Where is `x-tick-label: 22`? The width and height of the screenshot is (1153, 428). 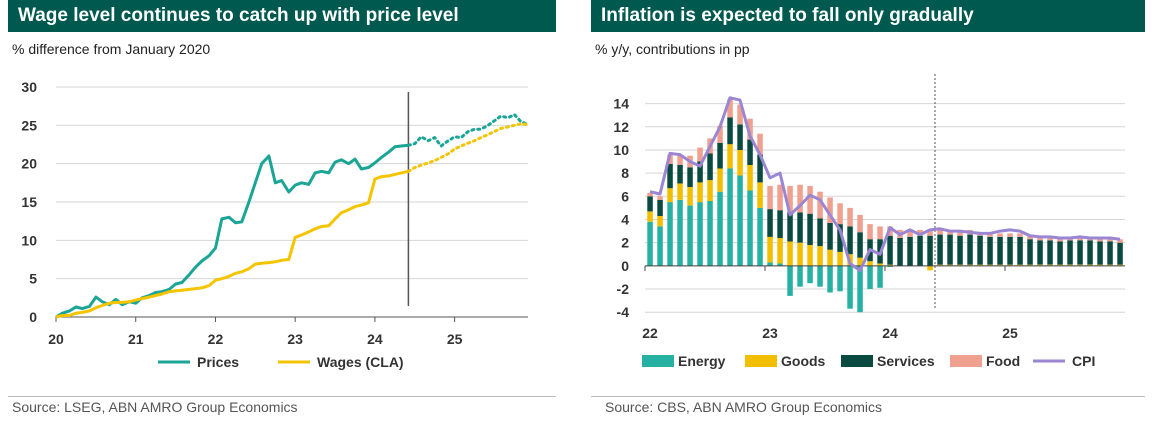
x-tick-label: 22 is located at coordinates (650, 333).